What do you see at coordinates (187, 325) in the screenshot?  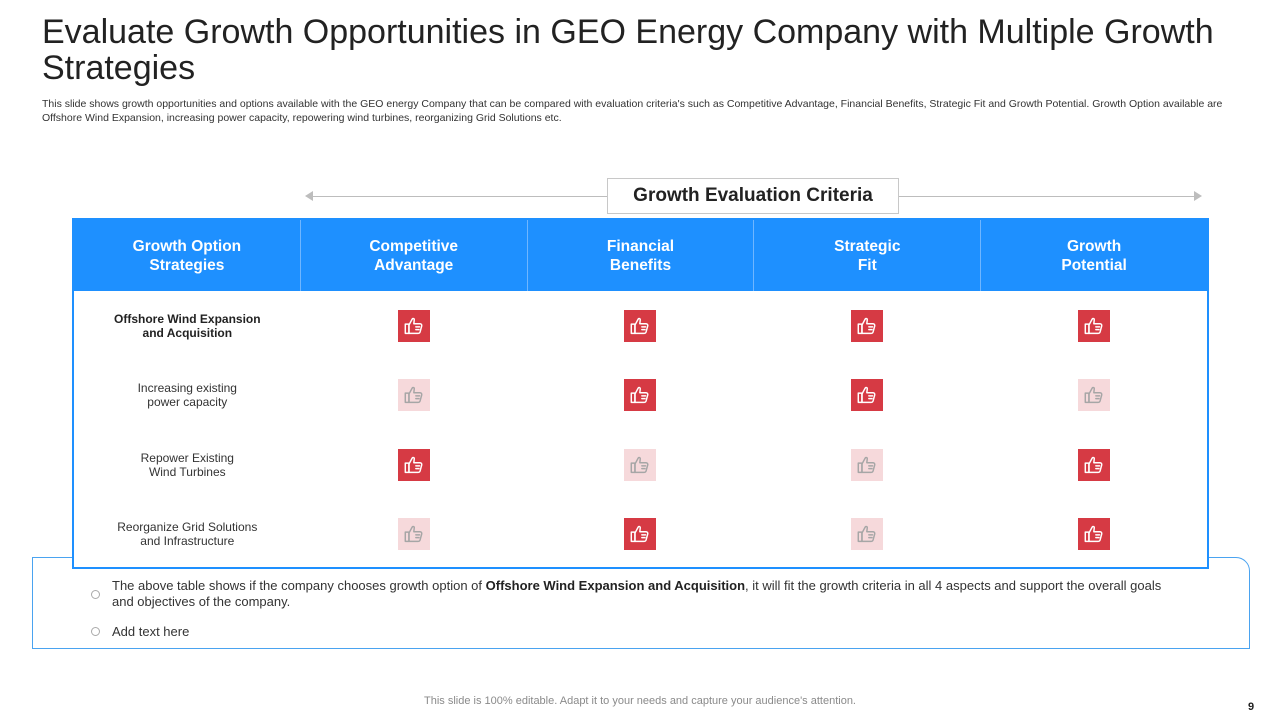 I see `row-label: Offshore Wind Expansion and Acquisition` at bounding box center [187, 325].